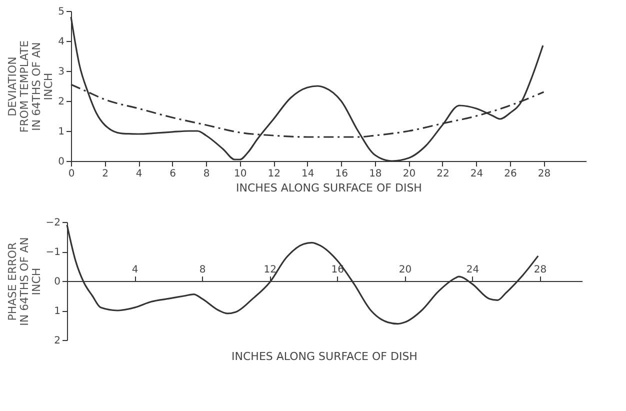  I want to click on y-tick-label: 5, so click(61, 12).